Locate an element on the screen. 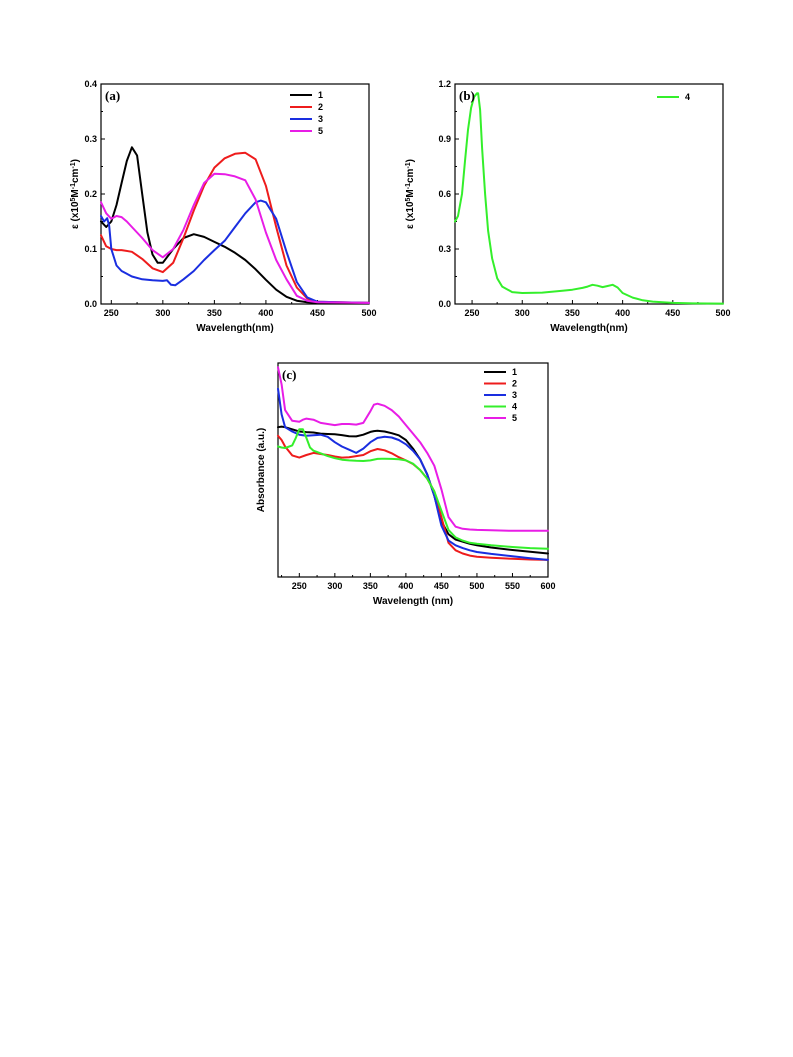  y-tick-label: 0.1 is located at coordinates (90, 249).